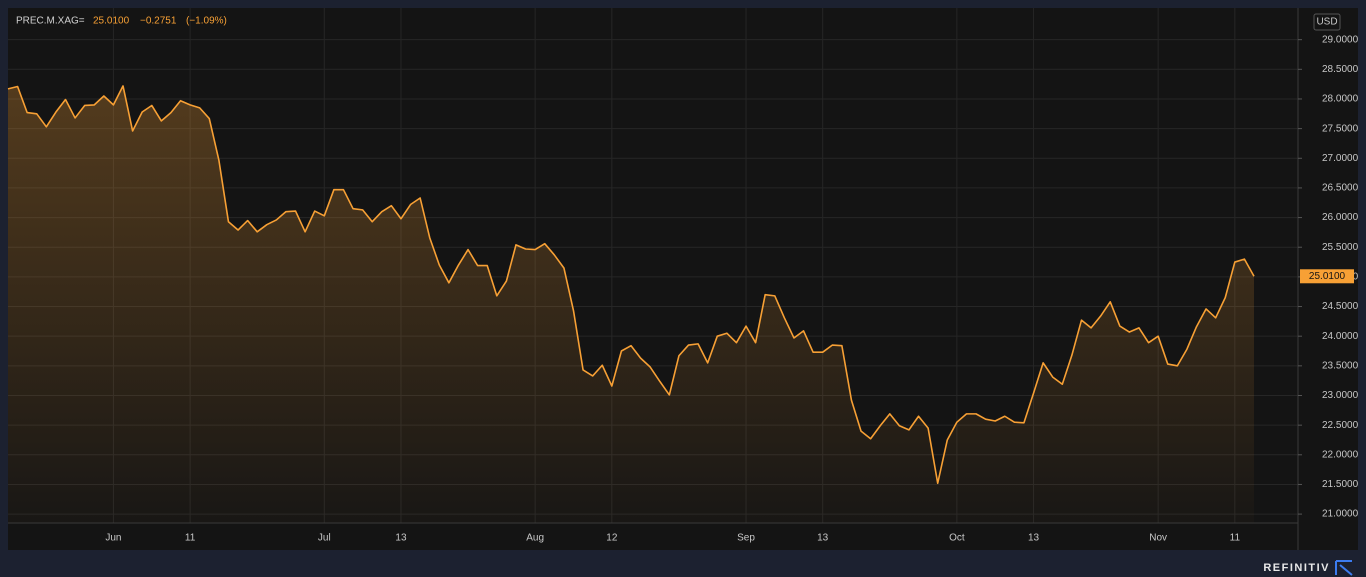 This screenshot has width=1366, height=577. Describe the element at coordinates (1340, 128) in the screenshot. I see `y-tick-label: 27.5000` at that location.